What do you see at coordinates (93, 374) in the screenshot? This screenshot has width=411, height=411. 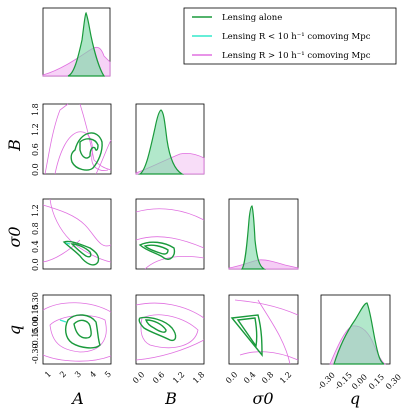 I see `tick-label: 4` at bounding box center [93, 374].